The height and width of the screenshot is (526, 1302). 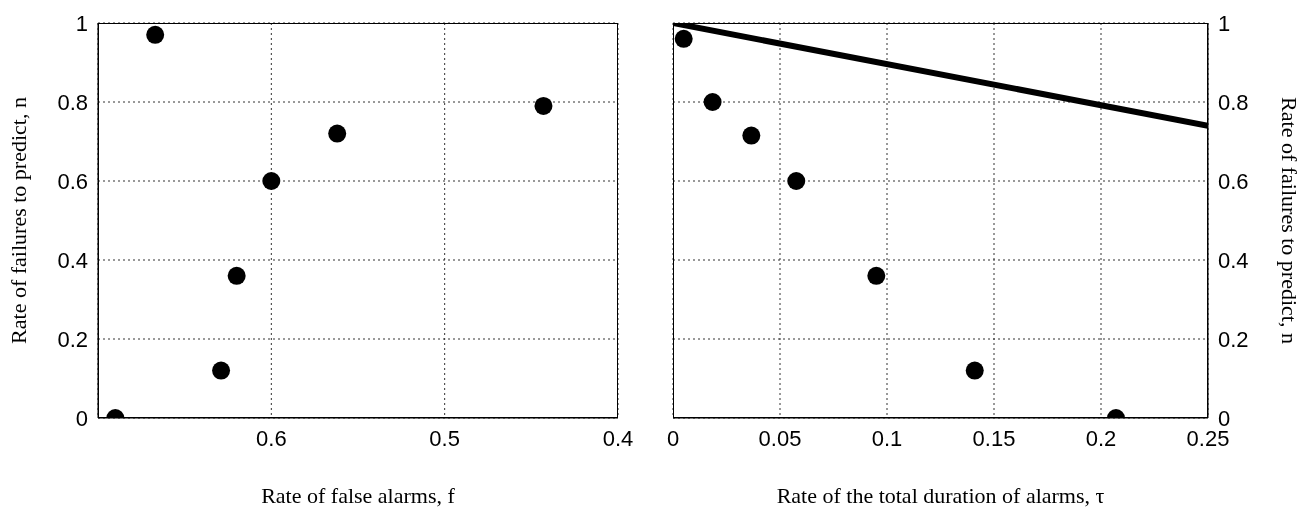 What do you see at coordinates (1101, 438) in the screenshot?
I see `x-tick-label: 0.2` at bounding box center [1101, 438].